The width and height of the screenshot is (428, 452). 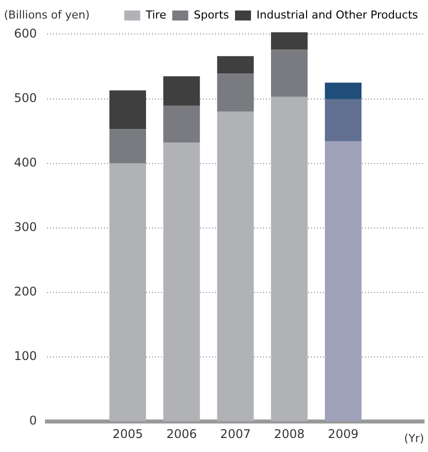 I want to click on y-tick-label: 200, so click(x=25, y=291).